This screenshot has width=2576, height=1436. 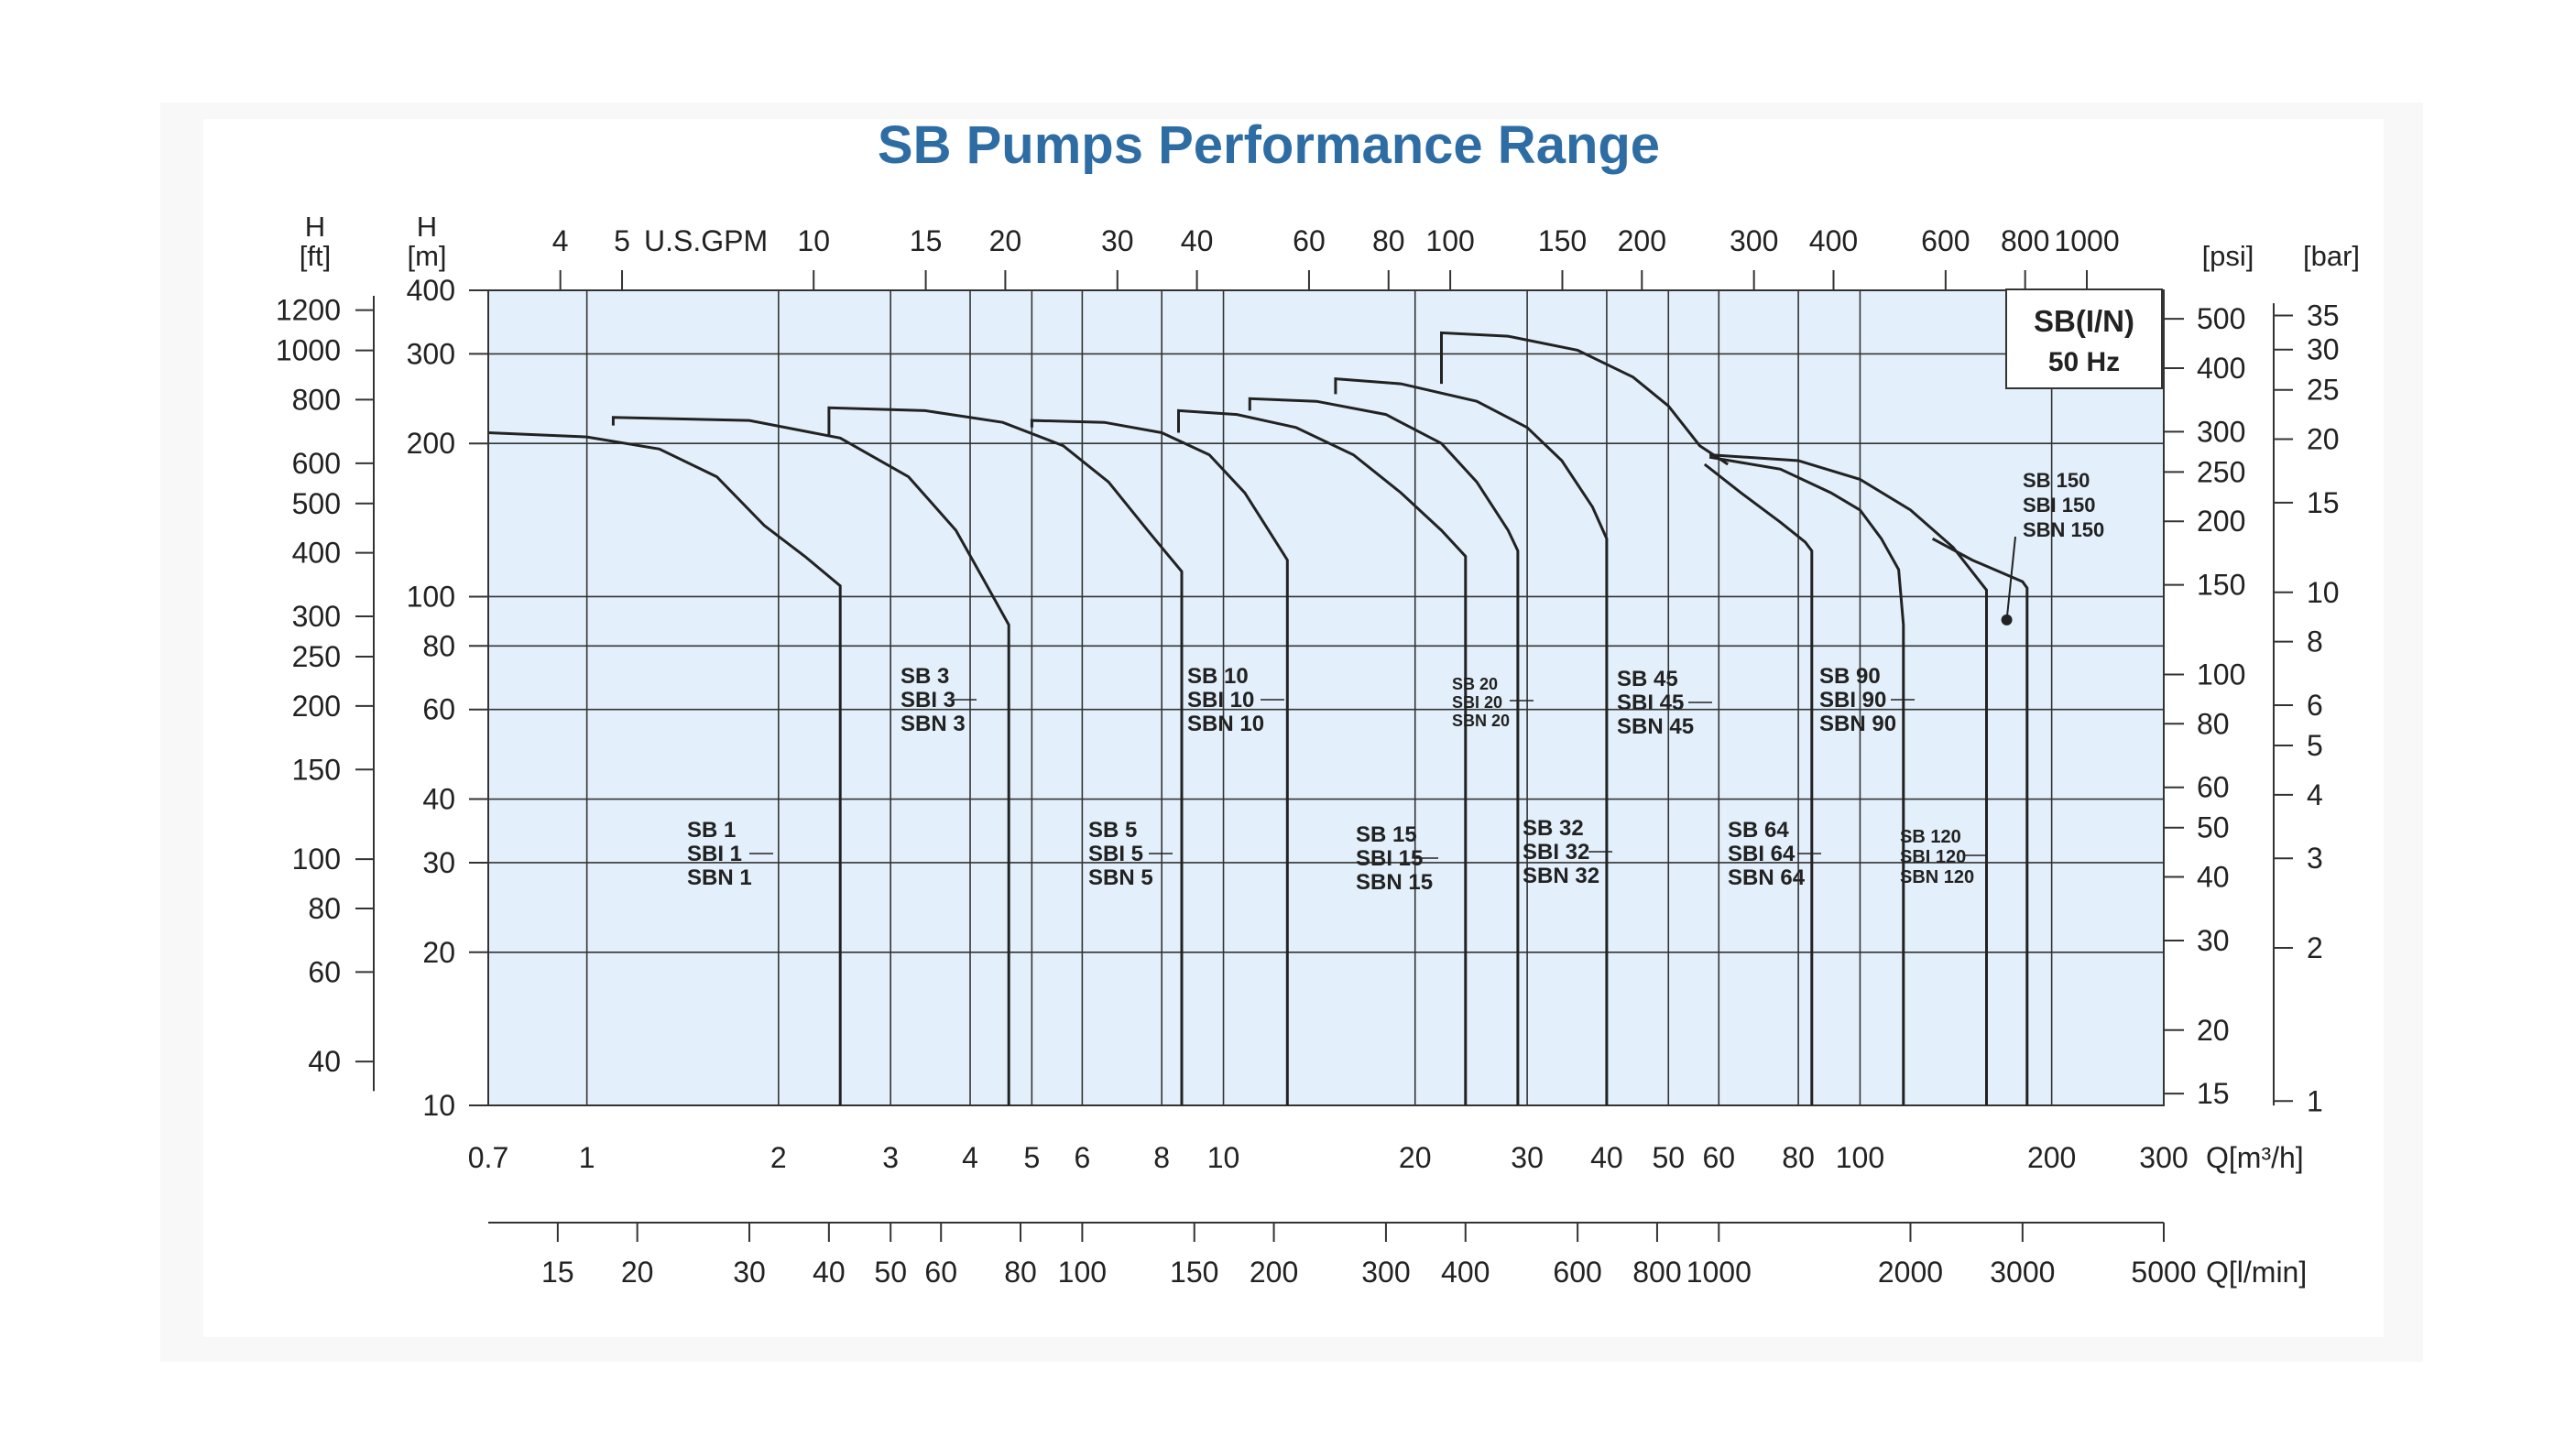 What do you see at coordinates (1082, 1157) in the screenshot?
I see `tick-label-m3h: 6` at bounding box center [1082, 1157].